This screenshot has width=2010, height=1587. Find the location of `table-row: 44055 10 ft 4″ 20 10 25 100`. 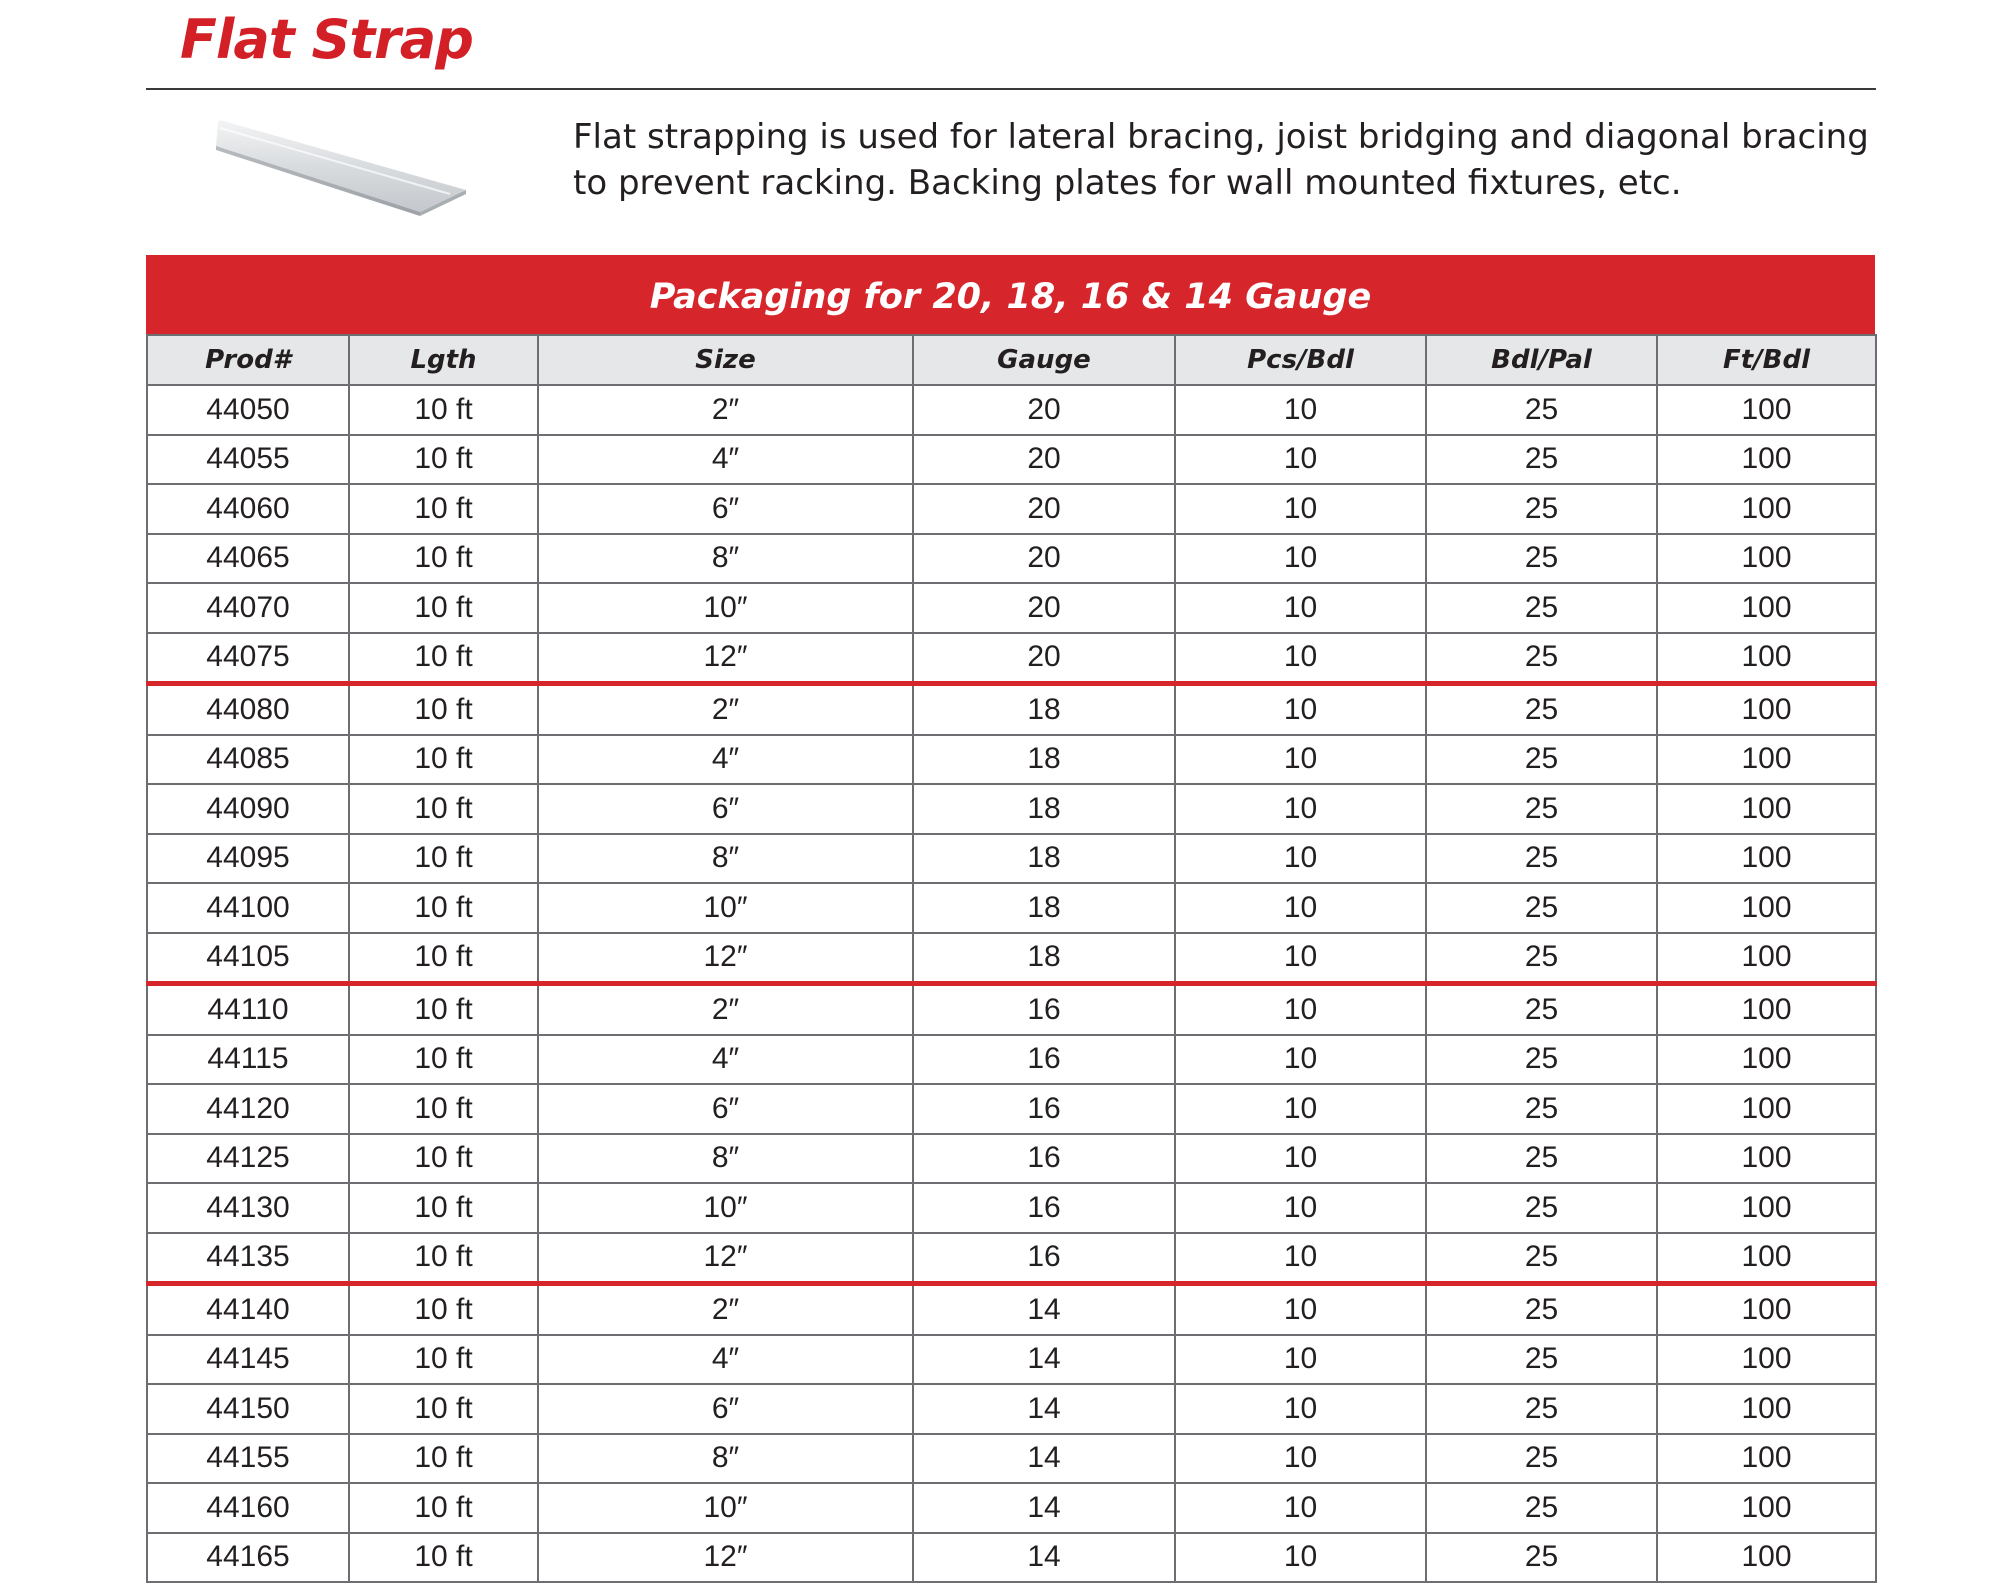

table-row: 44055 10 ft 4″ 20 10 25 100 is located at coordinates (1011, 459).